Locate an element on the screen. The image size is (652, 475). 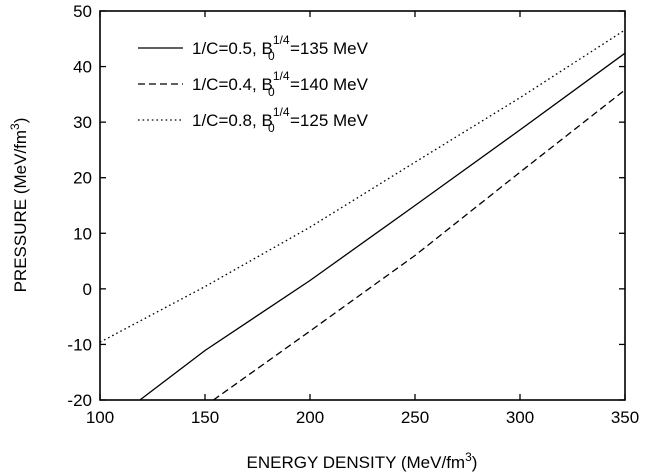
x-tick-label: 150 is located at coordinates (205, 417).